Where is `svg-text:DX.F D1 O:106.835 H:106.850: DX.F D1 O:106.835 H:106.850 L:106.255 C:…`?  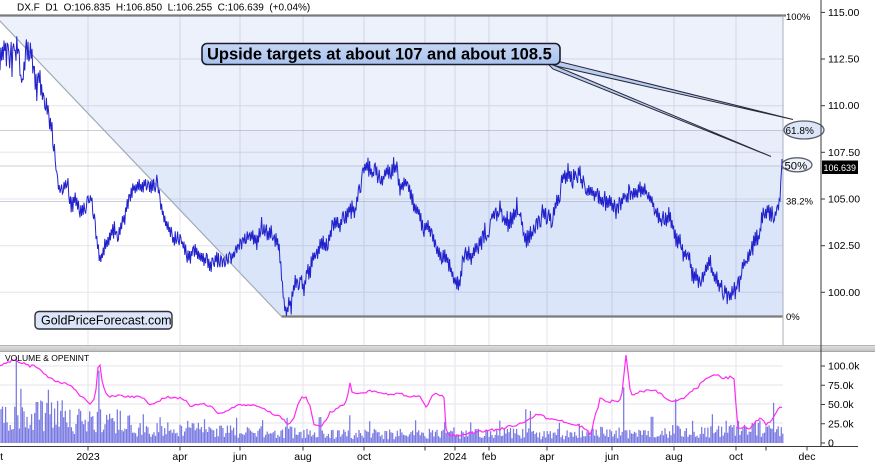
svg-text:DX.F D1 O:106.835 H:106.850: DX.F D1 O:106.835 H:106.850 L:106.255 C:… is located at coordinates (163, 8).